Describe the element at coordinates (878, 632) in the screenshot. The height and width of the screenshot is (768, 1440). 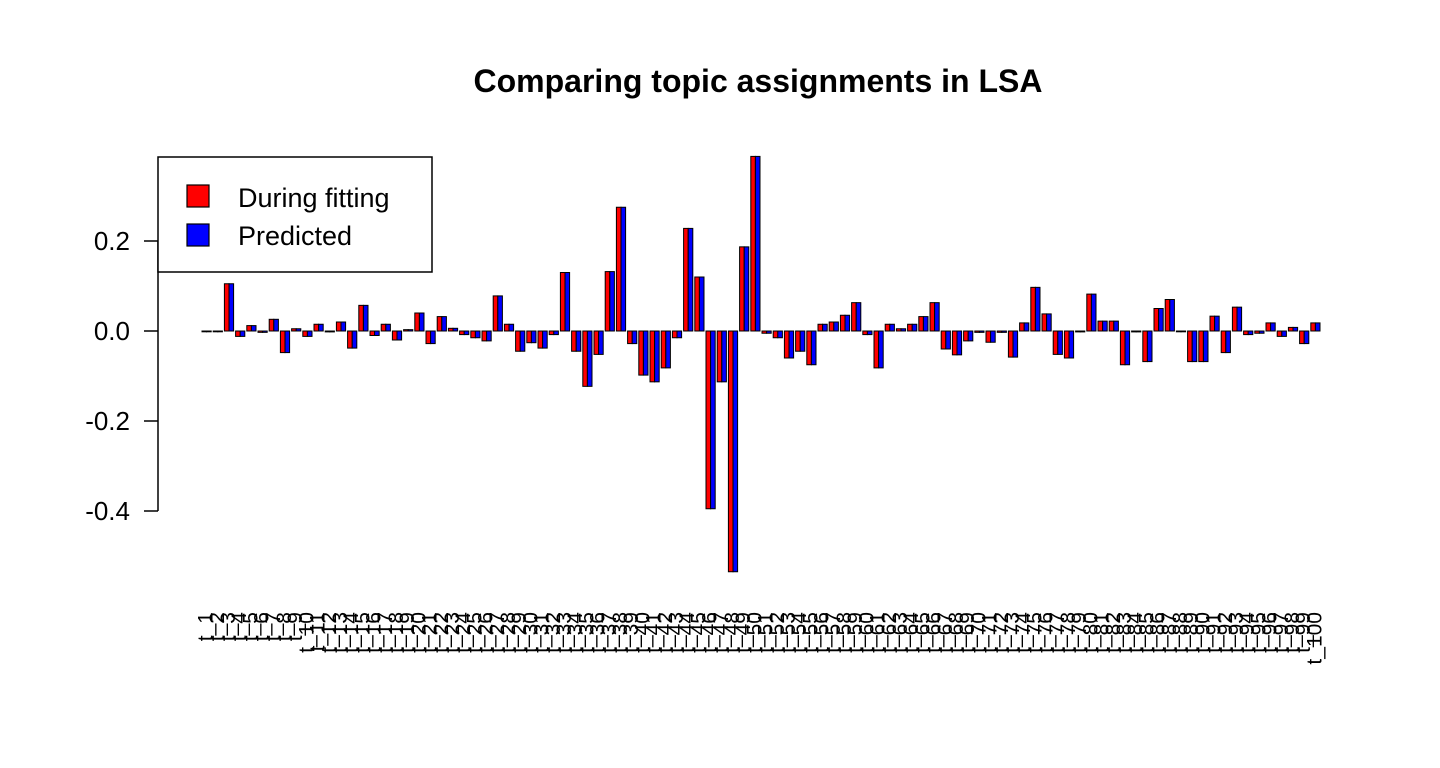
I see `x-tick-label: t_61` at that location.